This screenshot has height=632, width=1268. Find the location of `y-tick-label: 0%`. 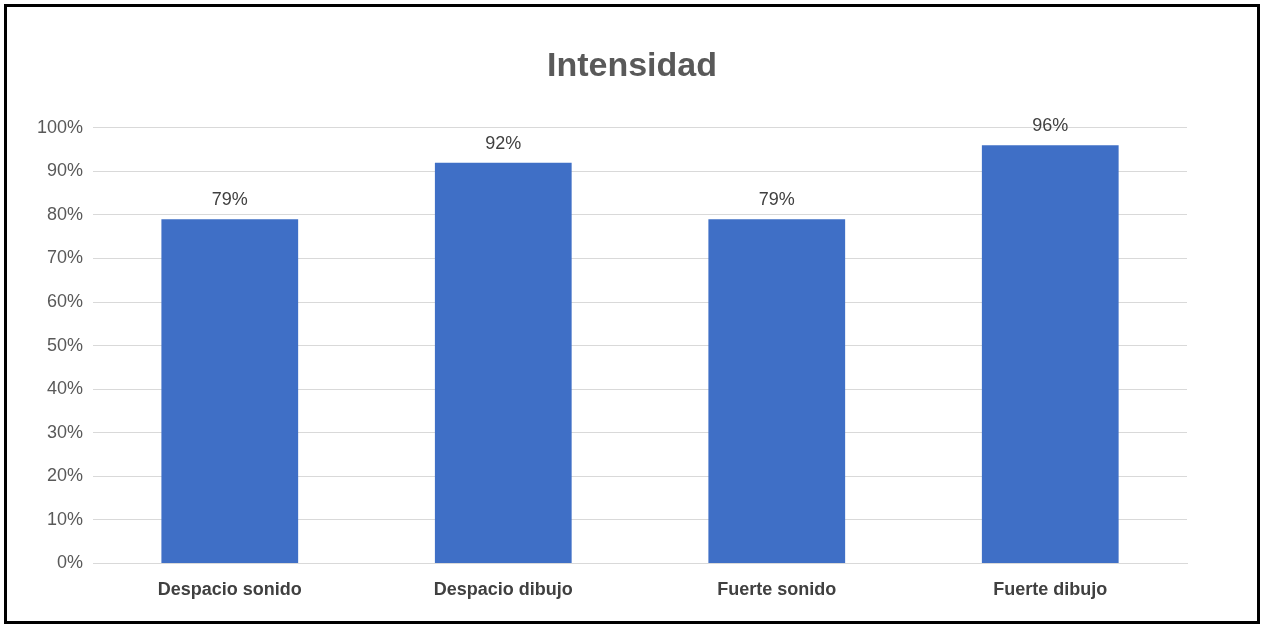

y-tick-label: 0% is located at coordinates (70, 562).